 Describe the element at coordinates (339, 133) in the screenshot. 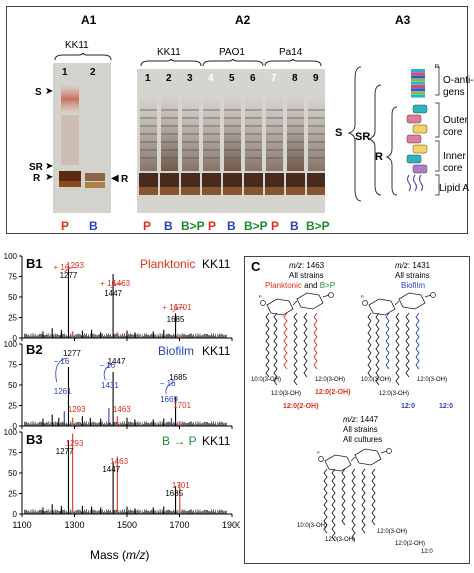

I see `a3-s: S` at that location.